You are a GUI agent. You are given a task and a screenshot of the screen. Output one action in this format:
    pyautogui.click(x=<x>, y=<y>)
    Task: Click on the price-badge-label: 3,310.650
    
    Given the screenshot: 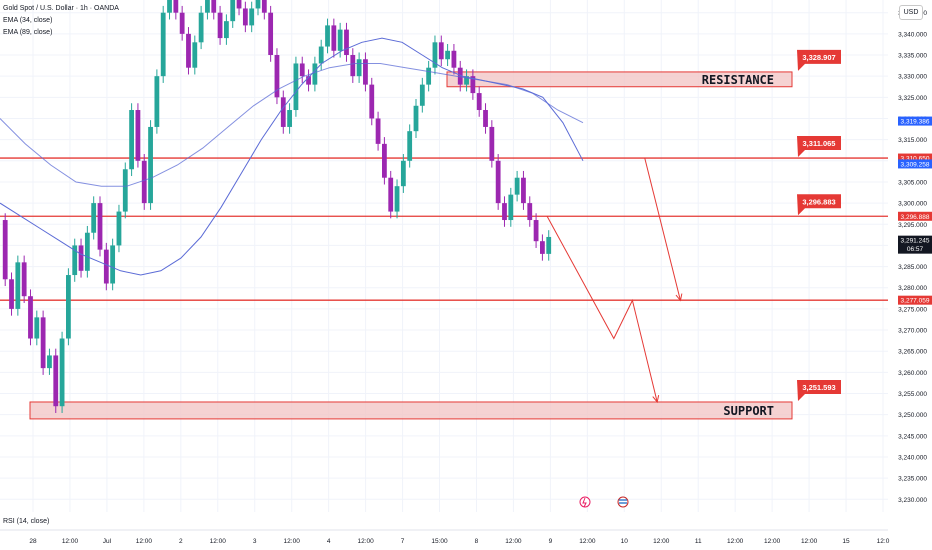 What is the action you would take?
    pyautogui.click(x=915, y=159)
    